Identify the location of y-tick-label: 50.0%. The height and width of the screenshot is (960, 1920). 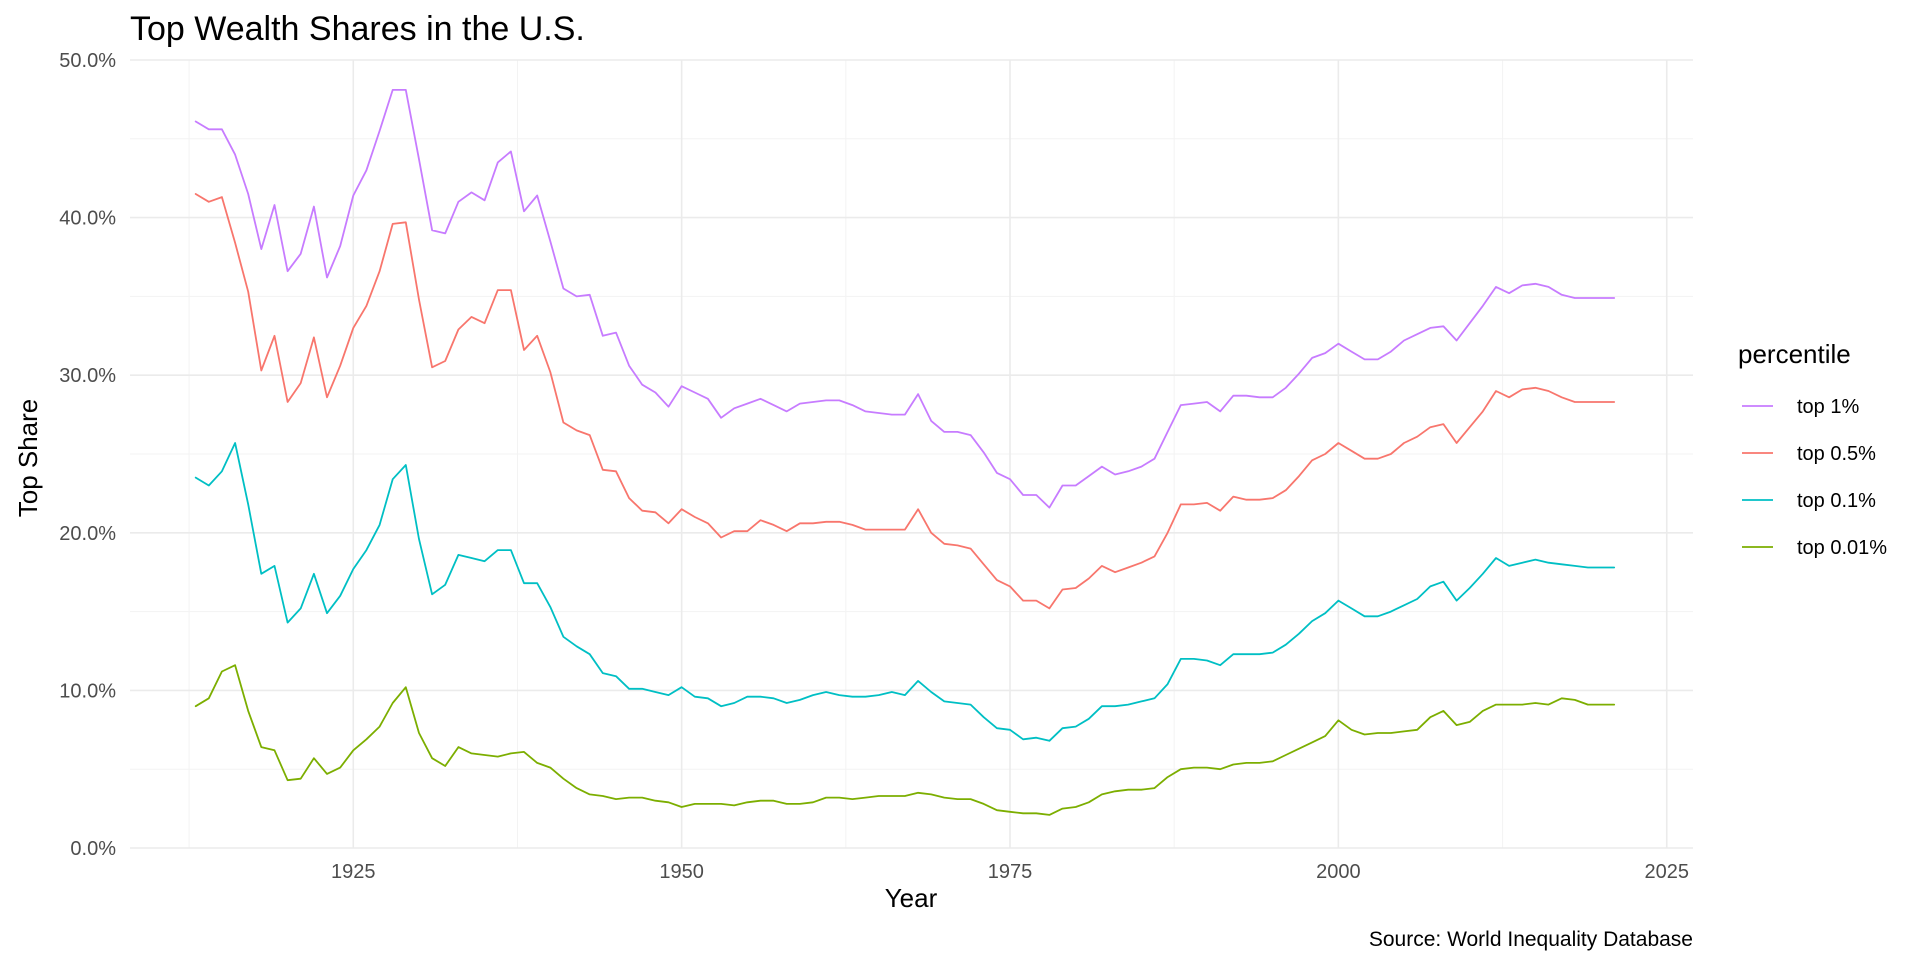
(87, 61).